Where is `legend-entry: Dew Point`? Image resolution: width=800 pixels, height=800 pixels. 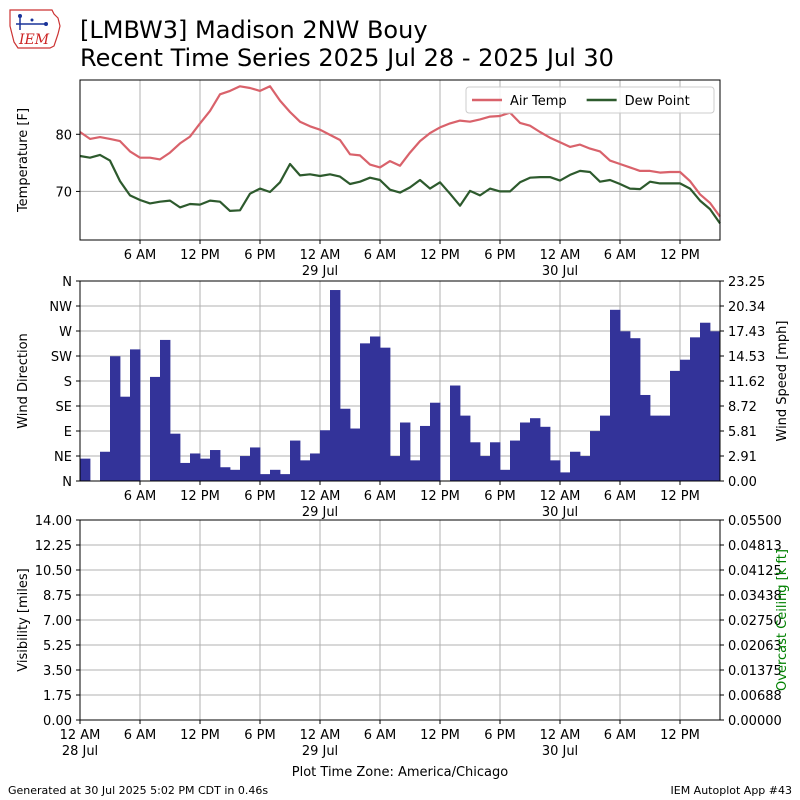
legend-entry: Dew Point is located at coordinates (657, 101).